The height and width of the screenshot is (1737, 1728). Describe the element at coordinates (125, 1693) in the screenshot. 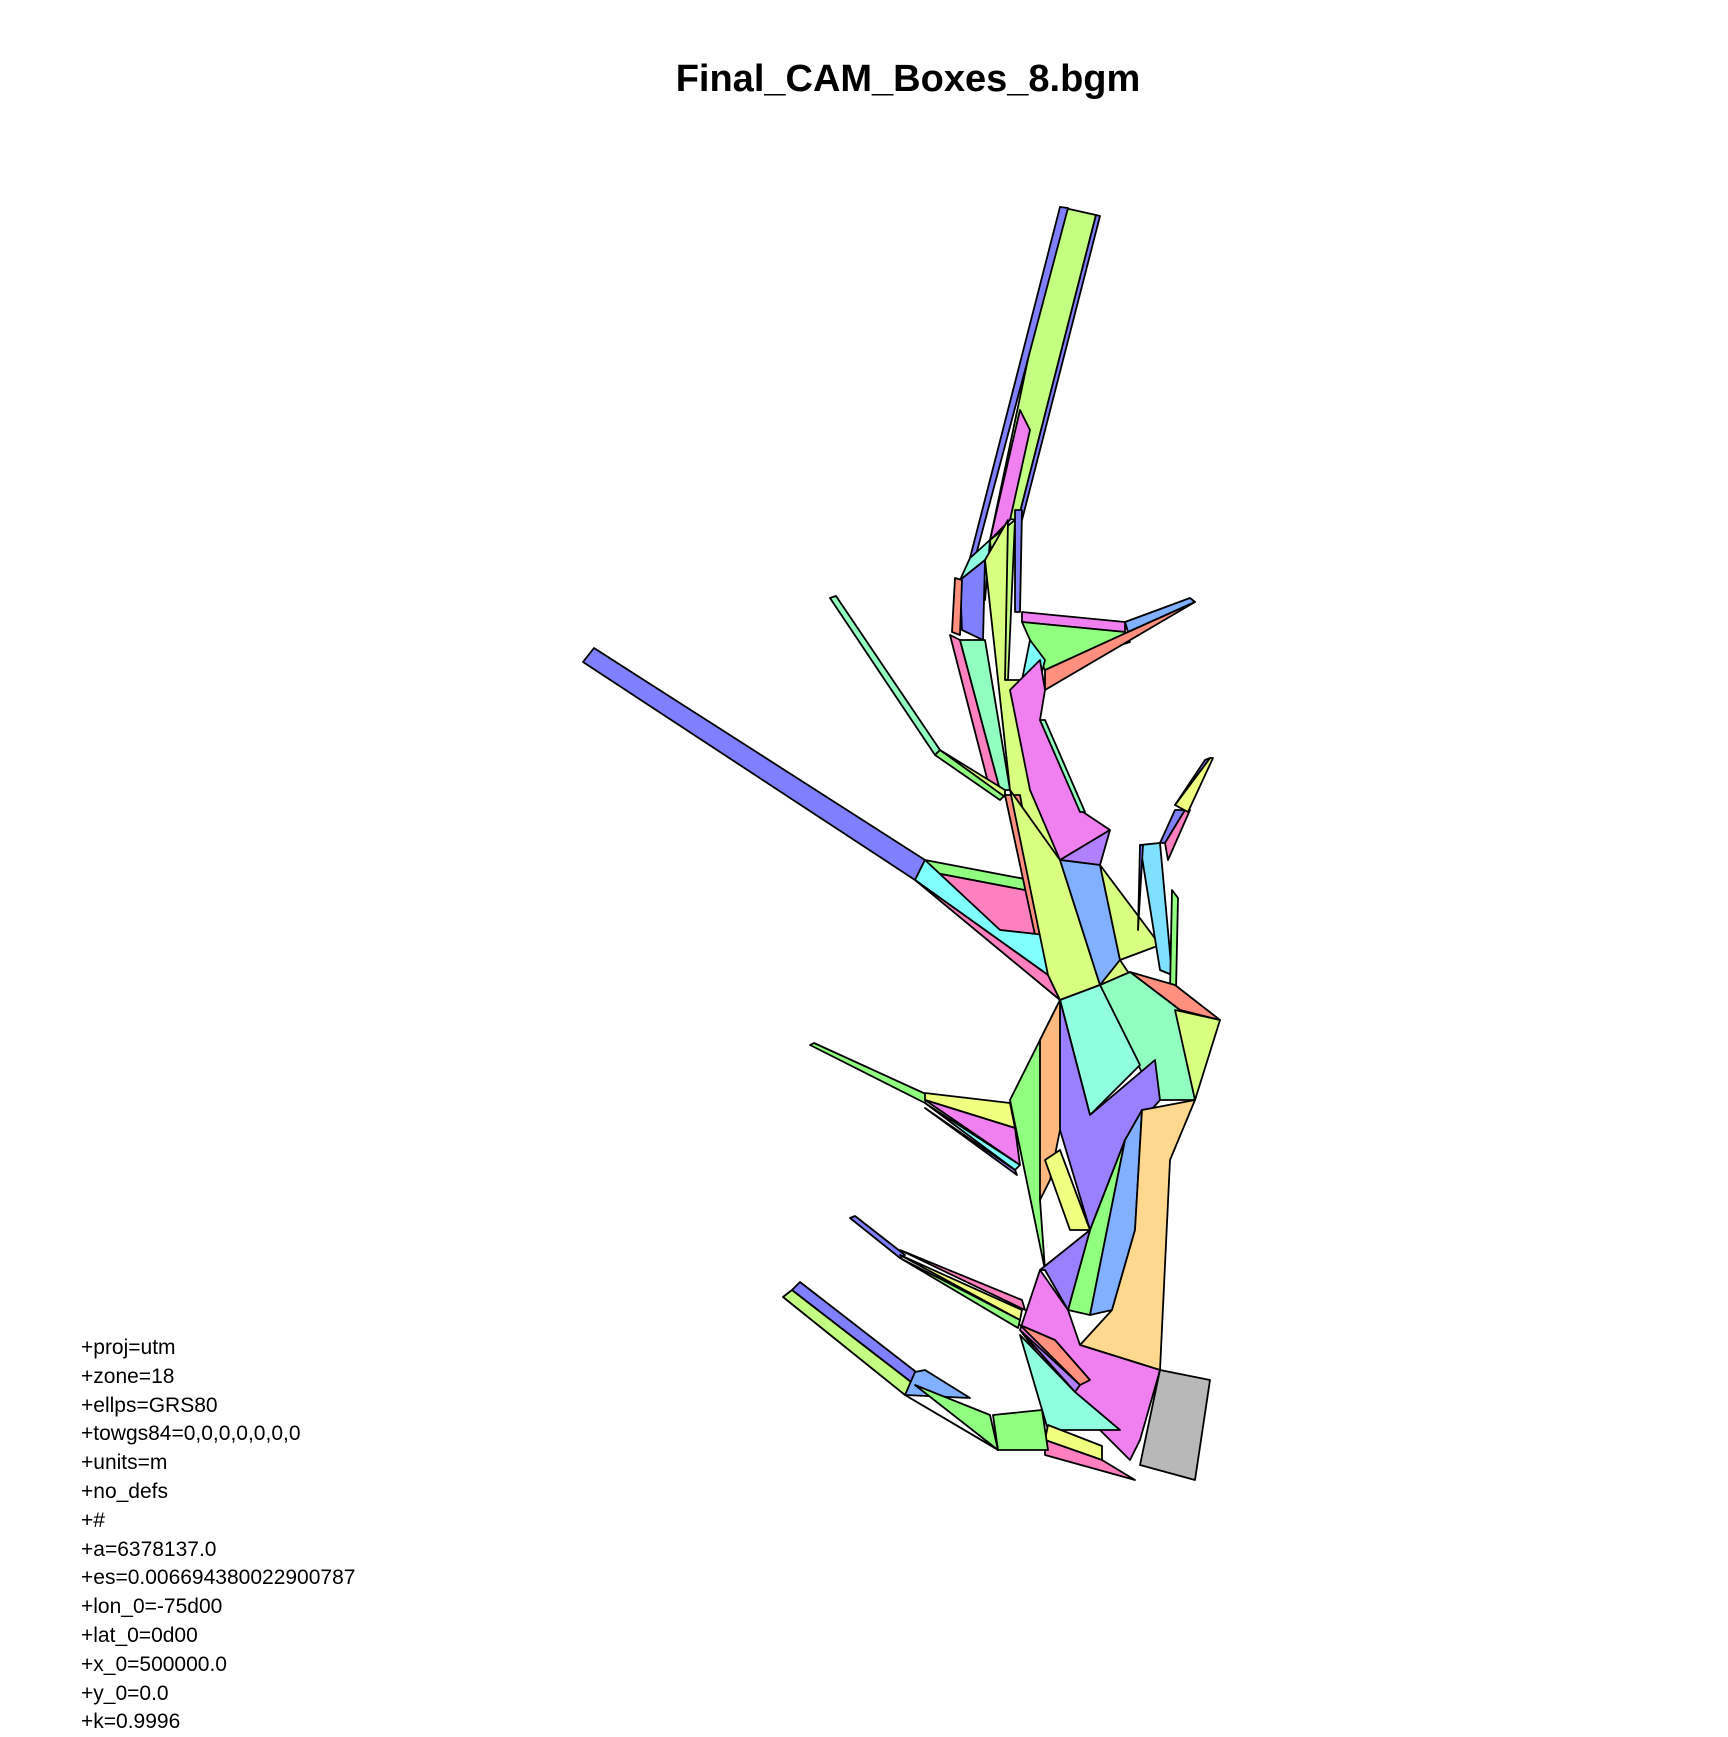

I see `proj-line: +y_0=0.0` at that location.